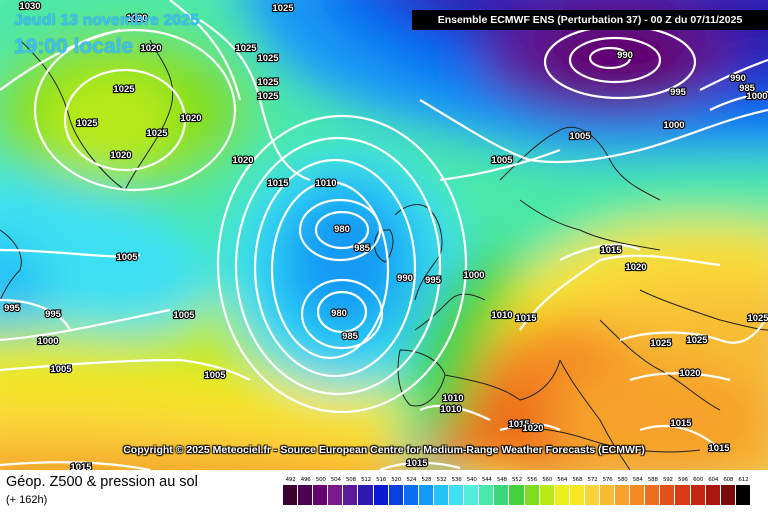 This screenshot has height=512, width=768. Describe the element at coordinates (622, 480) in the screenshot. I see `scale-label: 580` at that location.